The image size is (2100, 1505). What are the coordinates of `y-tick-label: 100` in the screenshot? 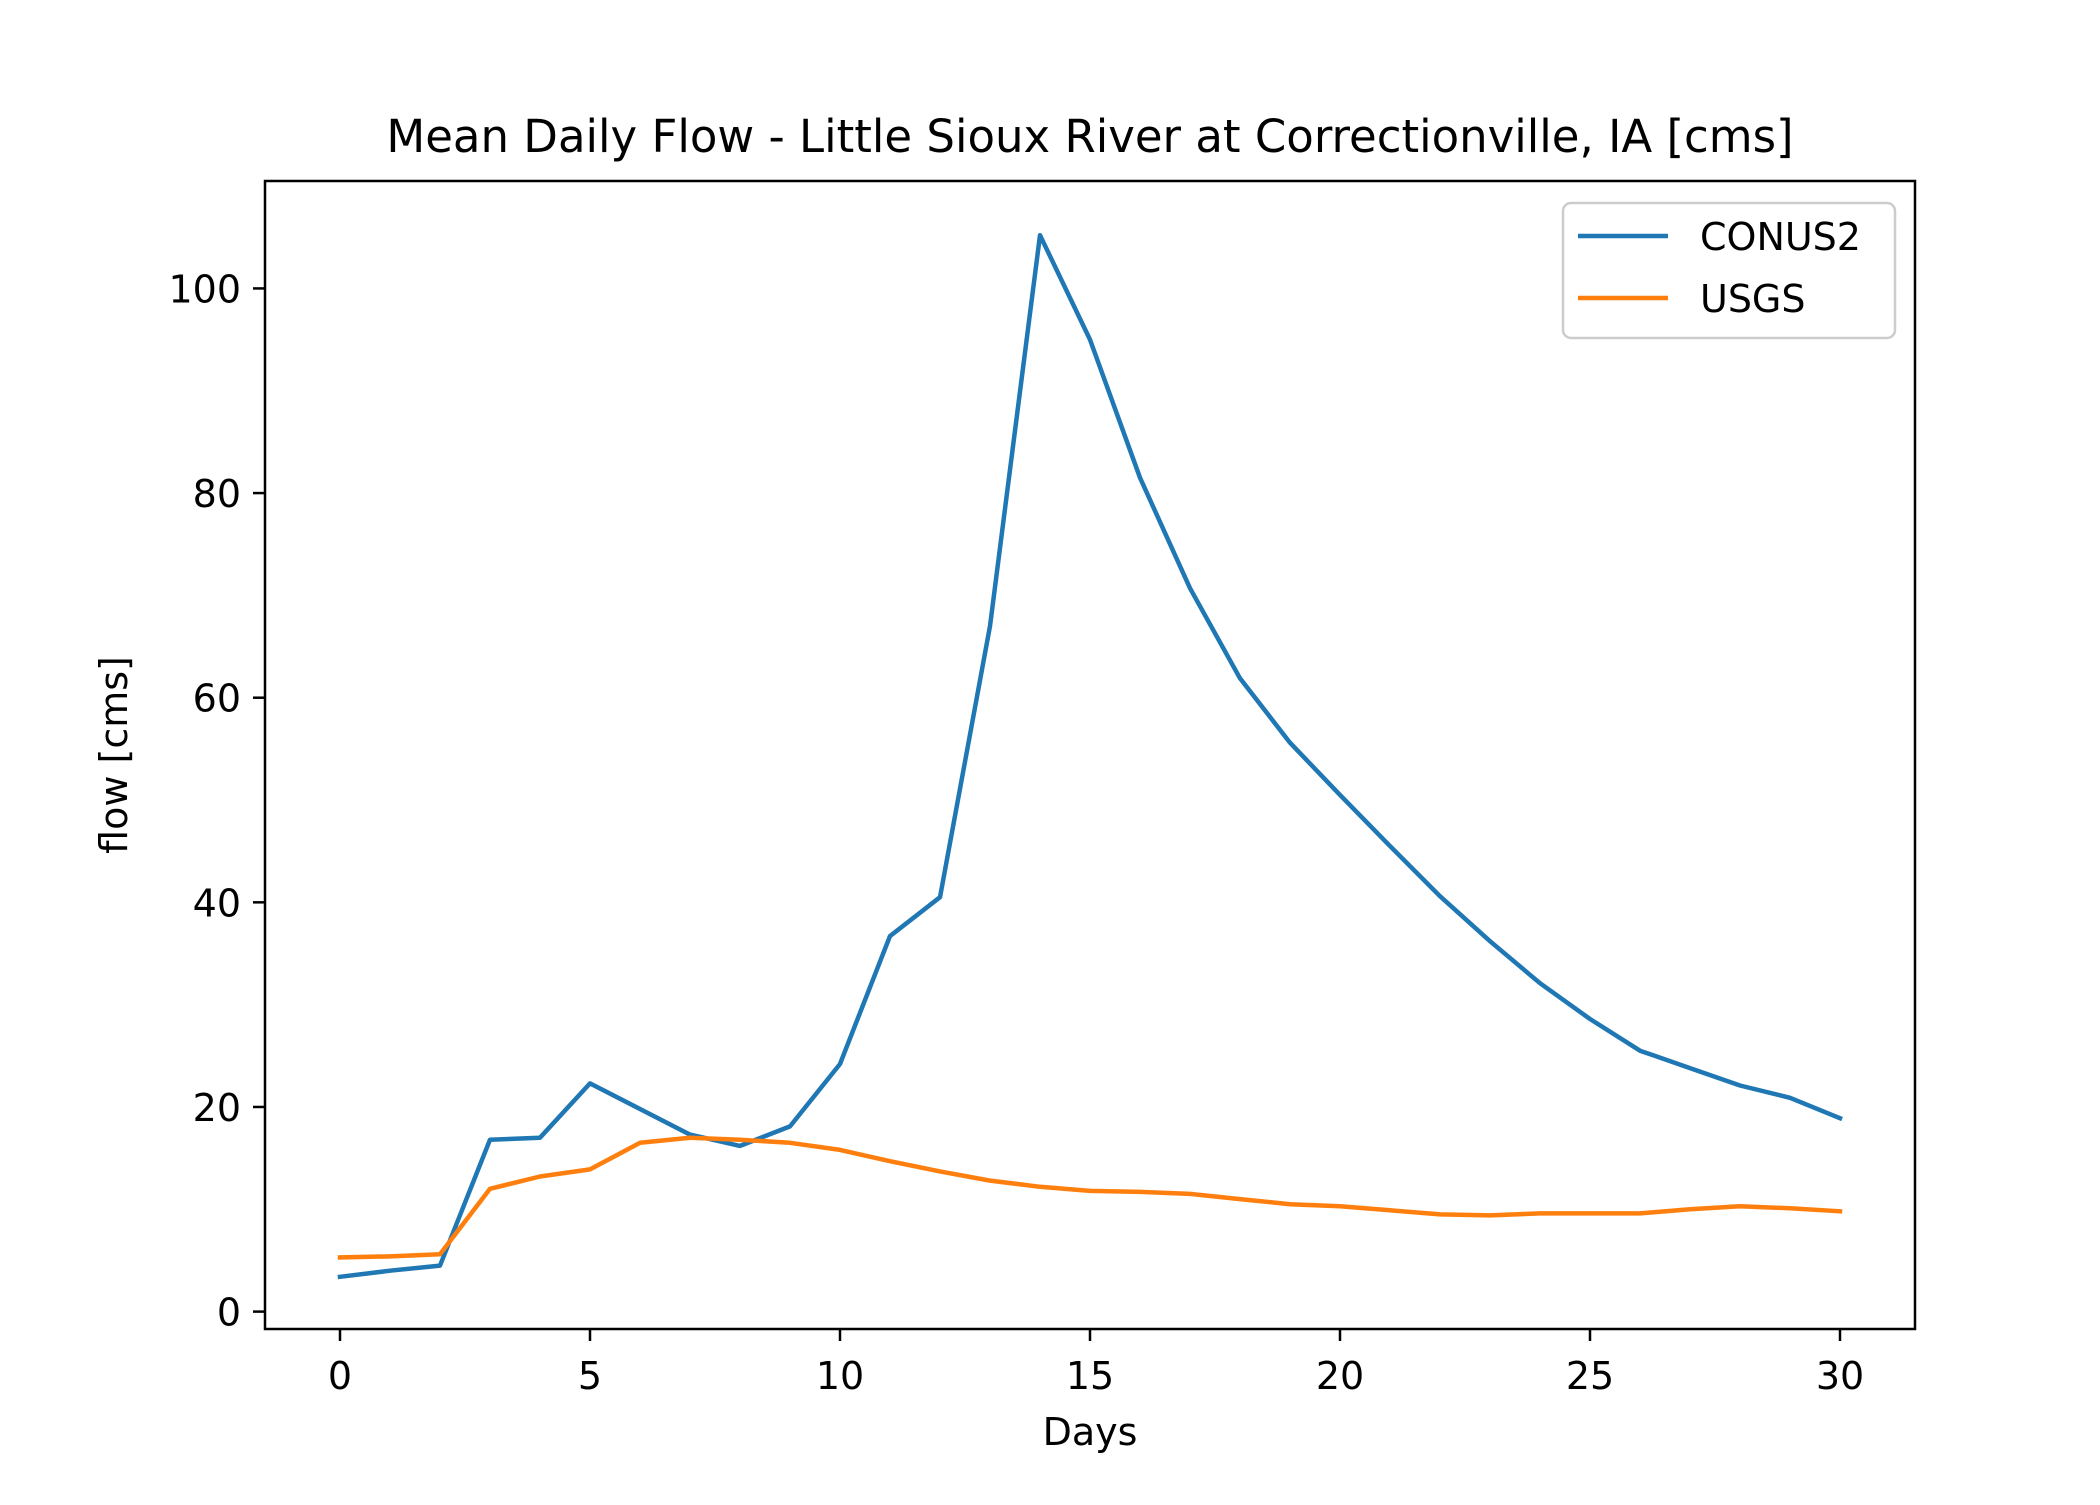 It's located at (204, 289).